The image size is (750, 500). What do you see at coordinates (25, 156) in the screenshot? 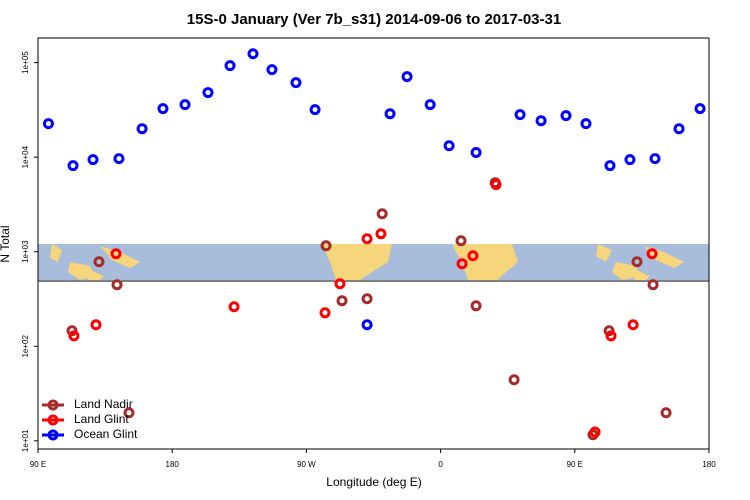
I see `y-tick-label: 1e+04` at bounding box center [25, 156].